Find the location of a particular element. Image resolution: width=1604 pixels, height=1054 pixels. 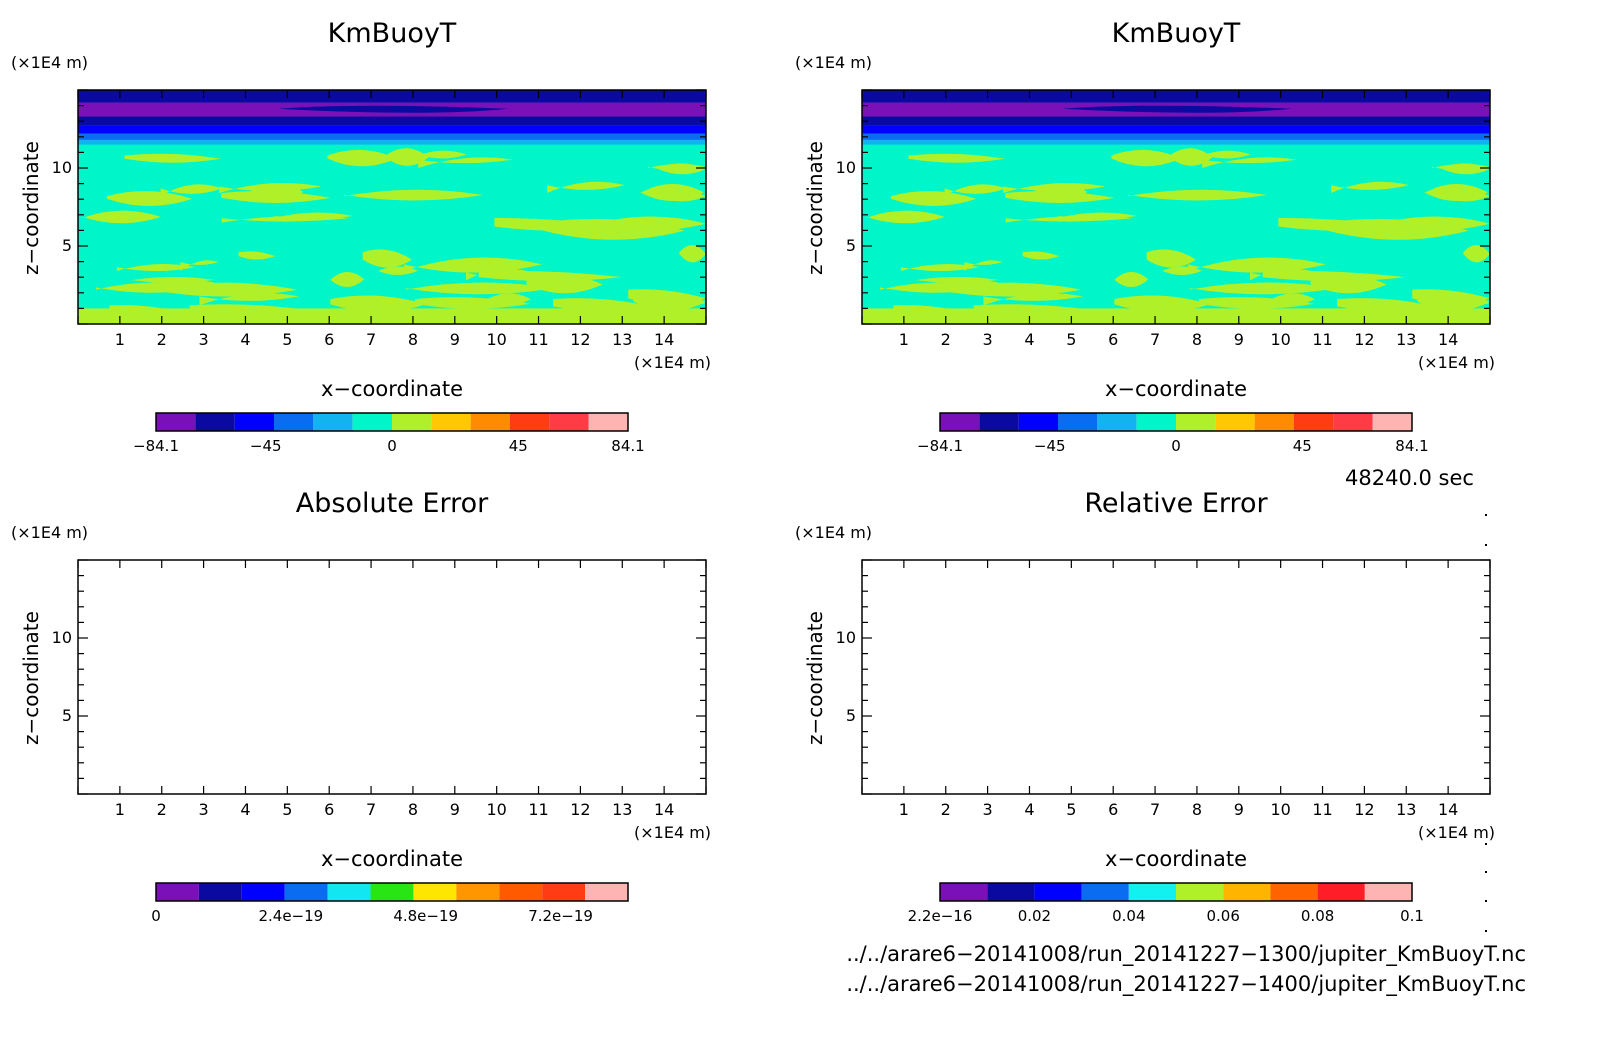

y-tick-label: 5 is located at coordinates (66, 245).